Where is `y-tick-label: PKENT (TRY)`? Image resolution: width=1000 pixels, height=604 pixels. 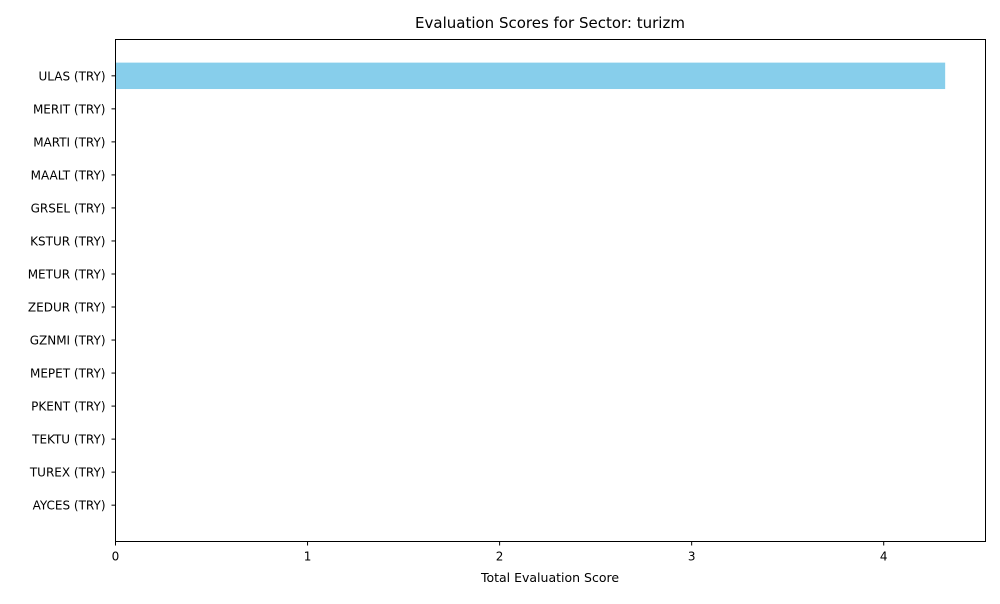
y-tick-label: PKENT (TRY) is located at coordinates (68, 407).